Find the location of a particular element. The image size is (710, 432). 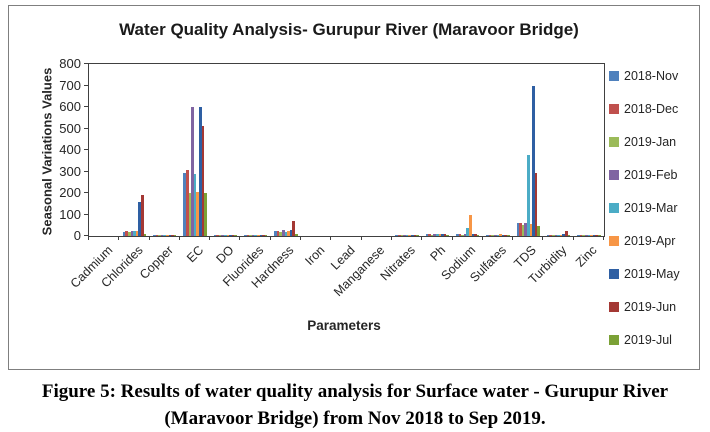

bar-DO-2019-Jan is located at coordinates (220, 235).